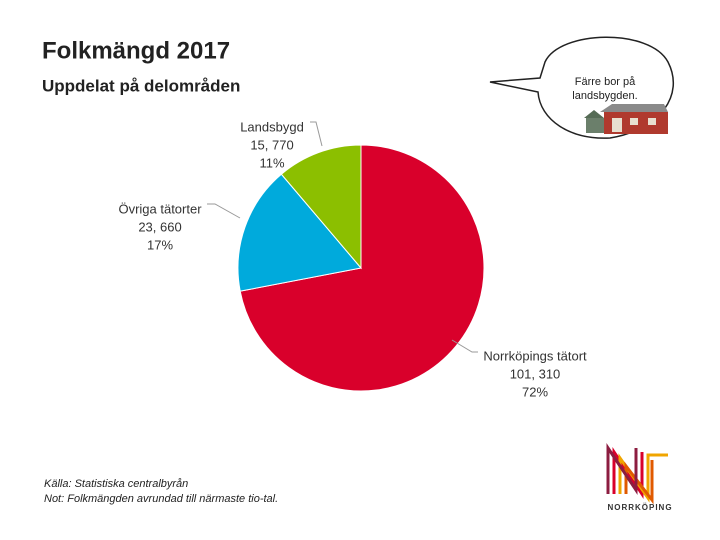 Image resolution: width=720 pixels, height=540 pixels. I want to click on source-note: Källa: Statistiska centralbyrån, so click(116, 484).